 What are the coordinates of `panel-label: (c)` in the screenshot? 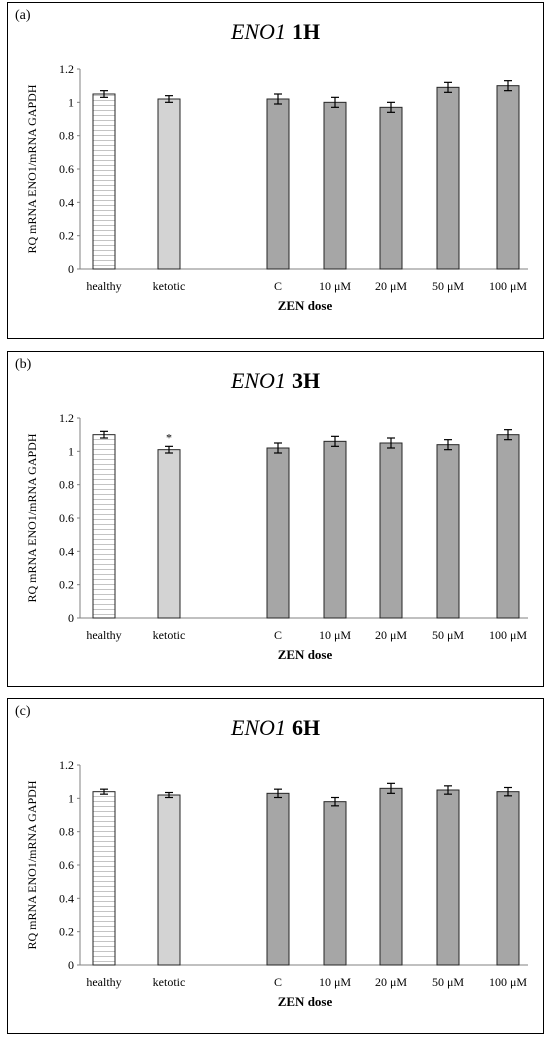 It's located at (23, 711).